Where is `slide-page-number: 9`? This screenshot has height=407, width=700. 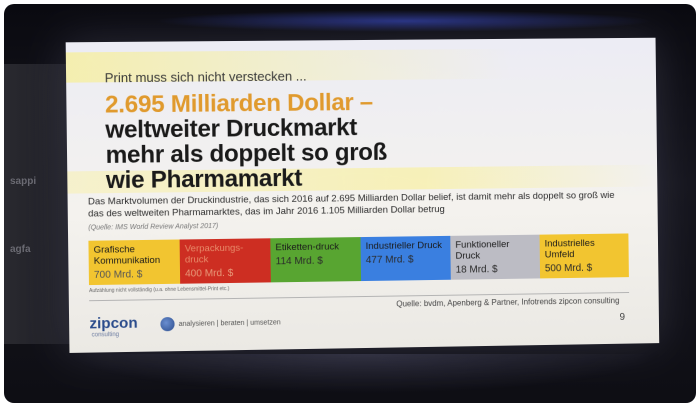
slide-page-number: 9 is located at coordinates (622, 317).